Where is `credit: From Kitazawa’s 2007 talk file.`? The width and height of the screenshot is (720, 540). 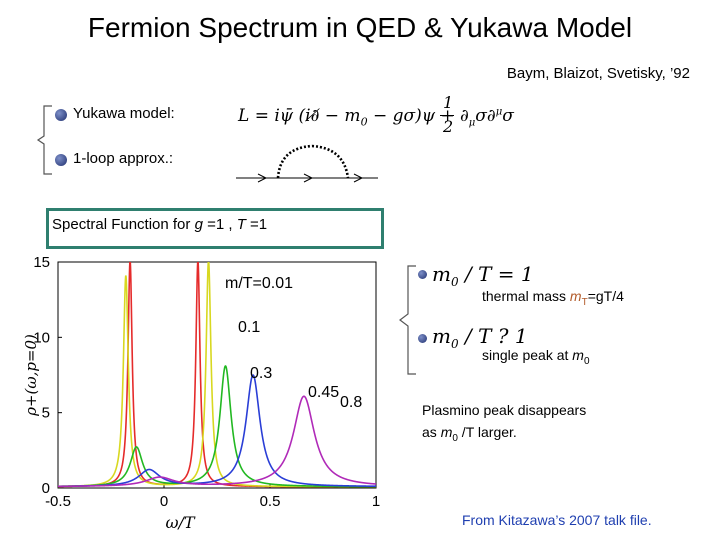 credit: From Kitazawa’s 2007 talk file. is located at coordinates (557, 520).